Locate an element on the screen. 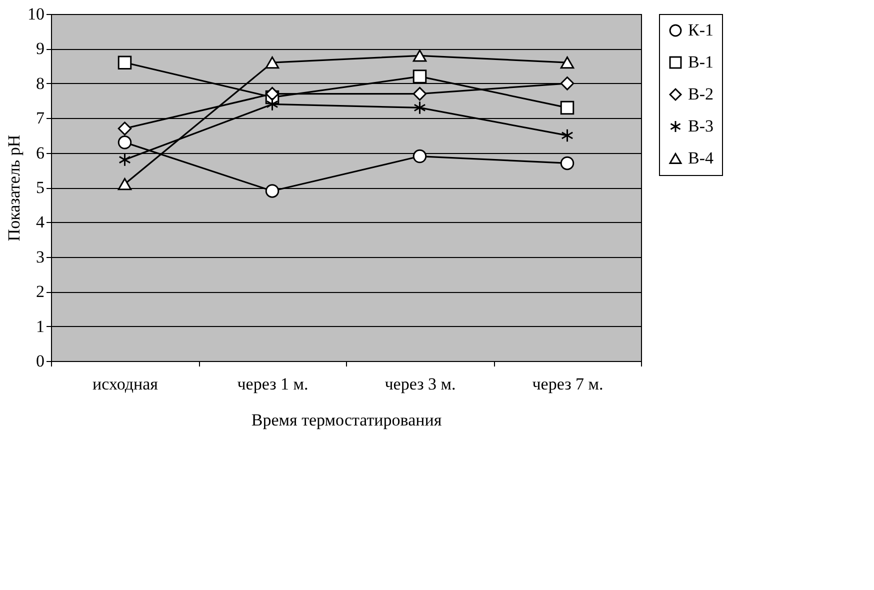  legend-label: В-3 is located at coordinates (701, 126).